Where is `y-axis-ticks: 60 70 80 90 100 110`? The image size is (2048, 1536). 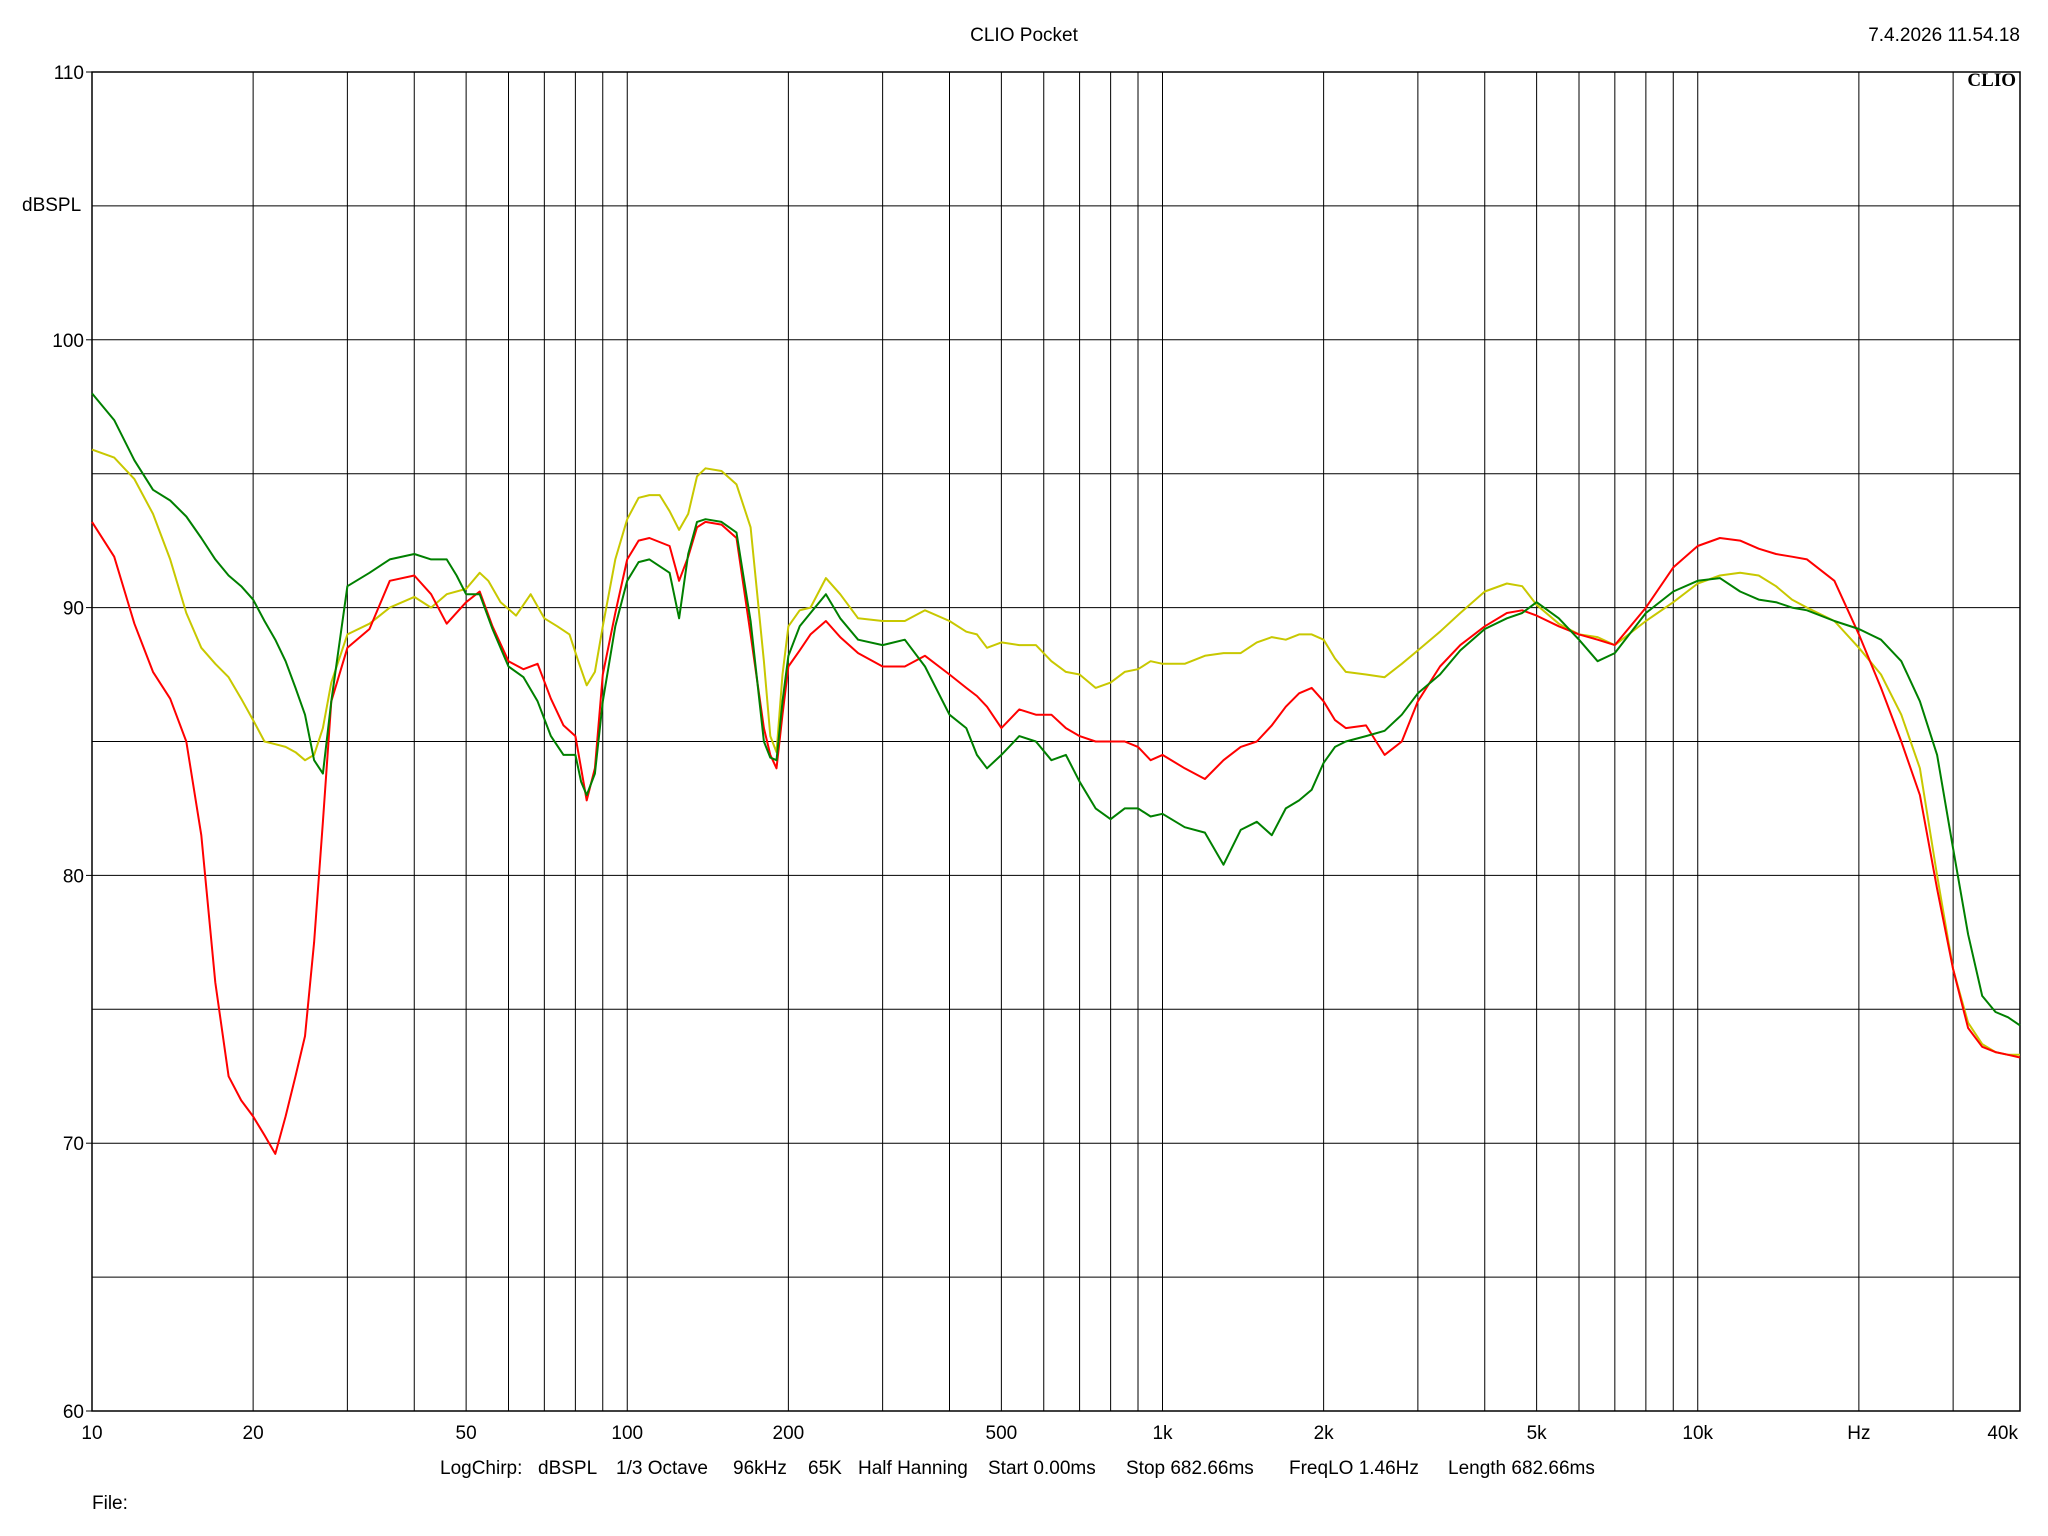 y-axis-ticks: 60 70 80 90 100 110 is located at coordinates (72, 743).